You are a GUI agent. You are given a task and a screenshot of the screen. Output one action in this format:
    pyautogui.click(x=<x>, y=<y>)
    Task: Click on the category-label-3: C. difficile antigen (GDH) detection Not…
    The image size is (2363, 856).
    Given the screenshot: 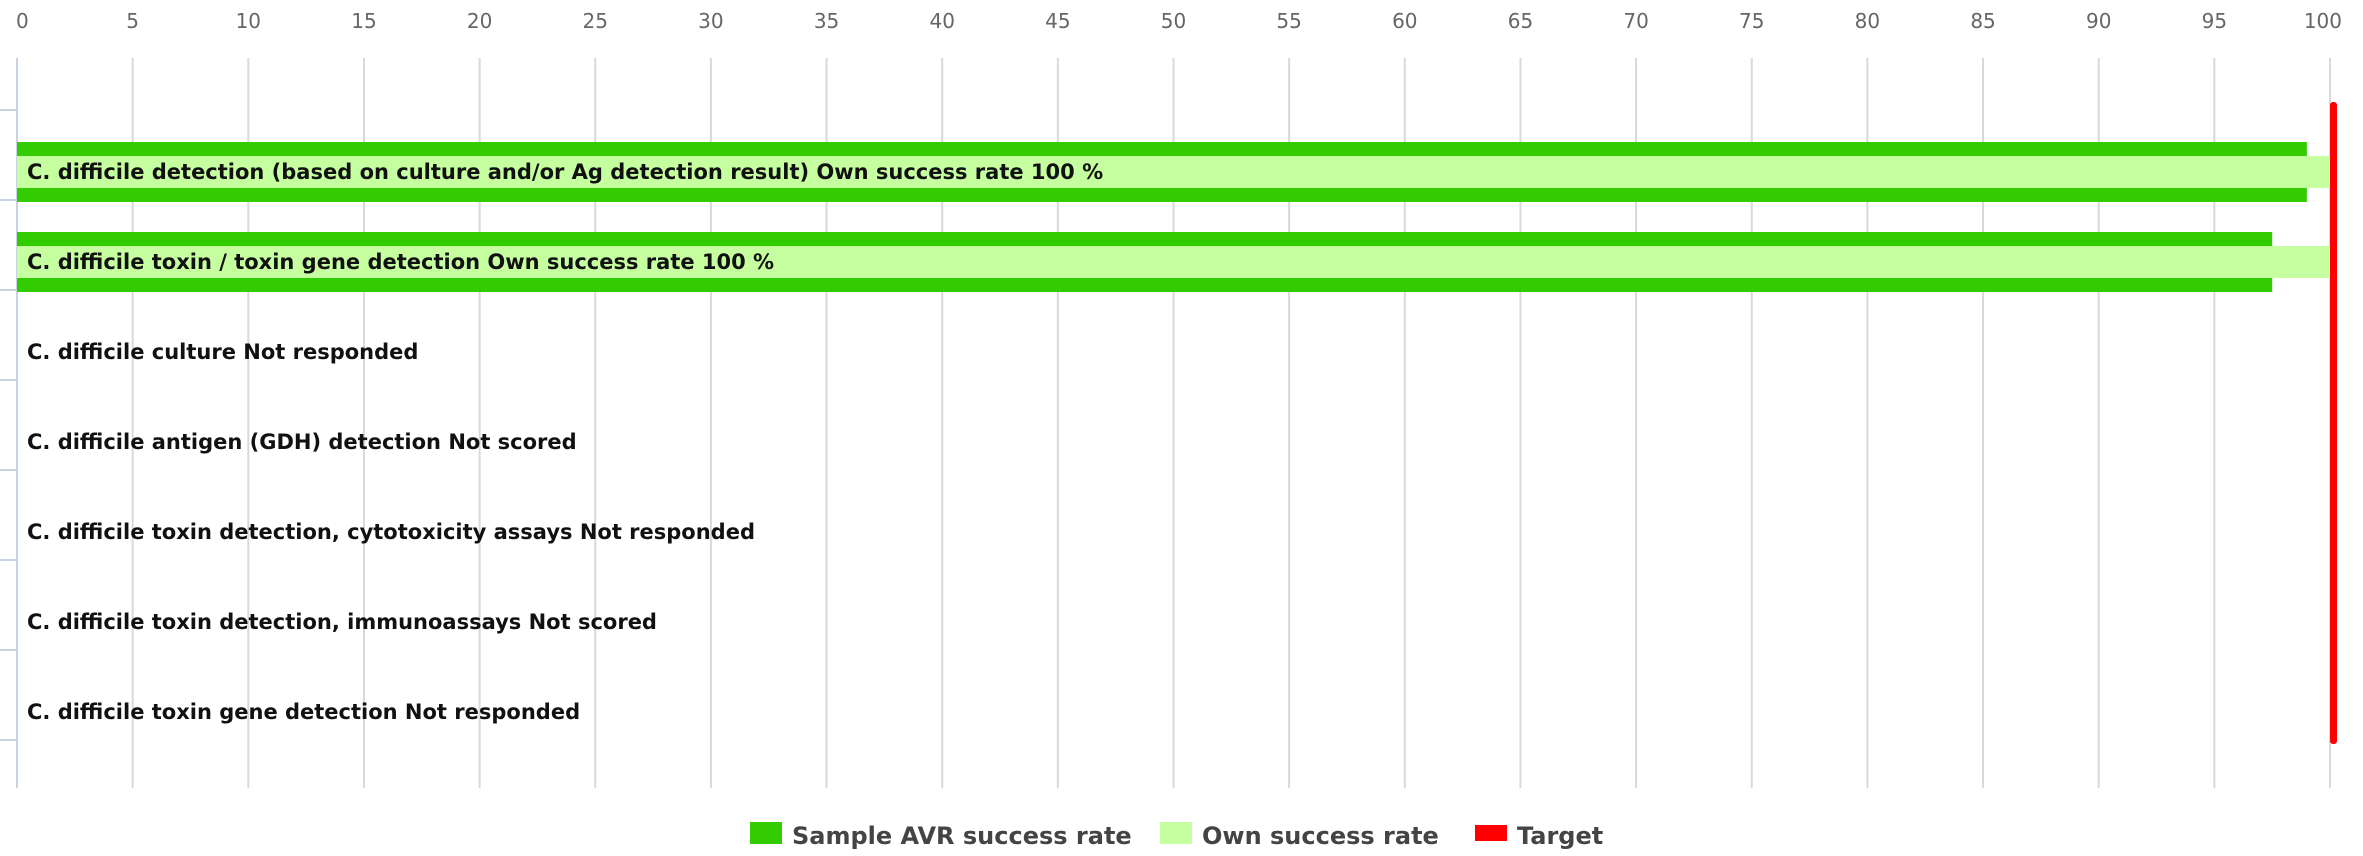 What is the action you would take?
    pyautogui.click(x=302, y=442)
    